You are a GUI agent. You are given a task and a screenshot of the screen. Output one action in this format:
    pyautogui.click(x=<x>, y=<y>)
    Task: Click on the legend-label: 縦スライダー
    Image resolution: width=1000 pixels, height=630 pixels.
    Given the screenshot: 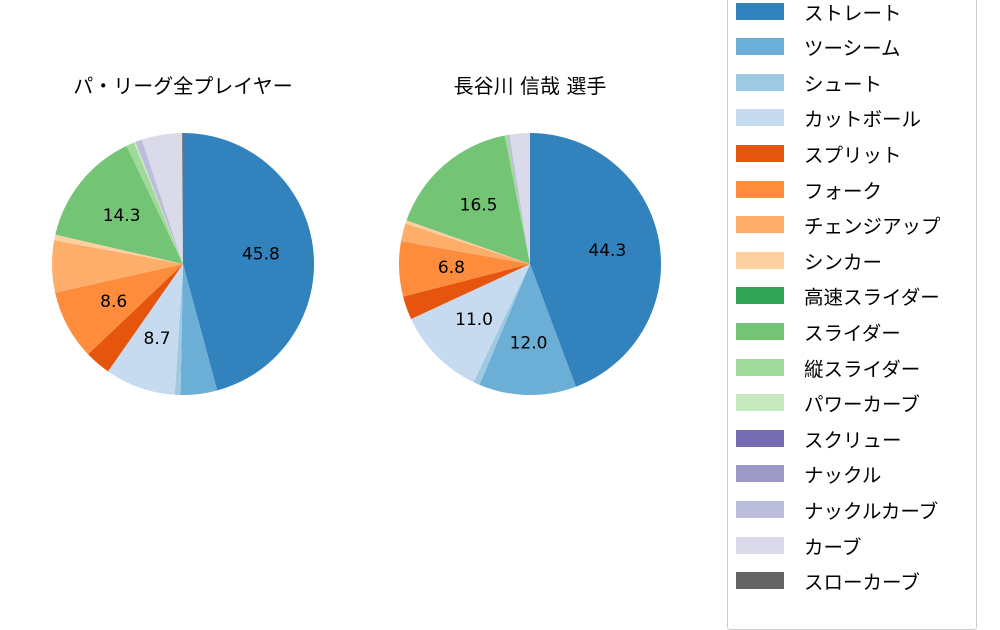 What is the action you would take?
    pyautogui.click(x=862, y=369)
    